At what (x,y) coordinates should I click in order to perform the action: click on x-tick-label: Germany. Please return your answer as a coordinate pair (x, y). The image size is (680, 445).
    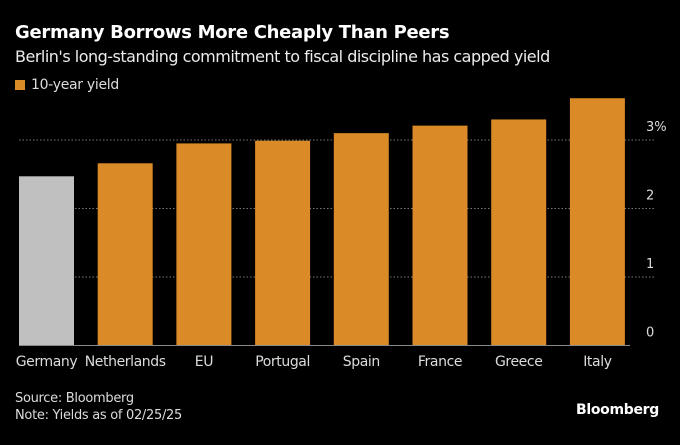
    Looking at the image, I should click on (47, 362).